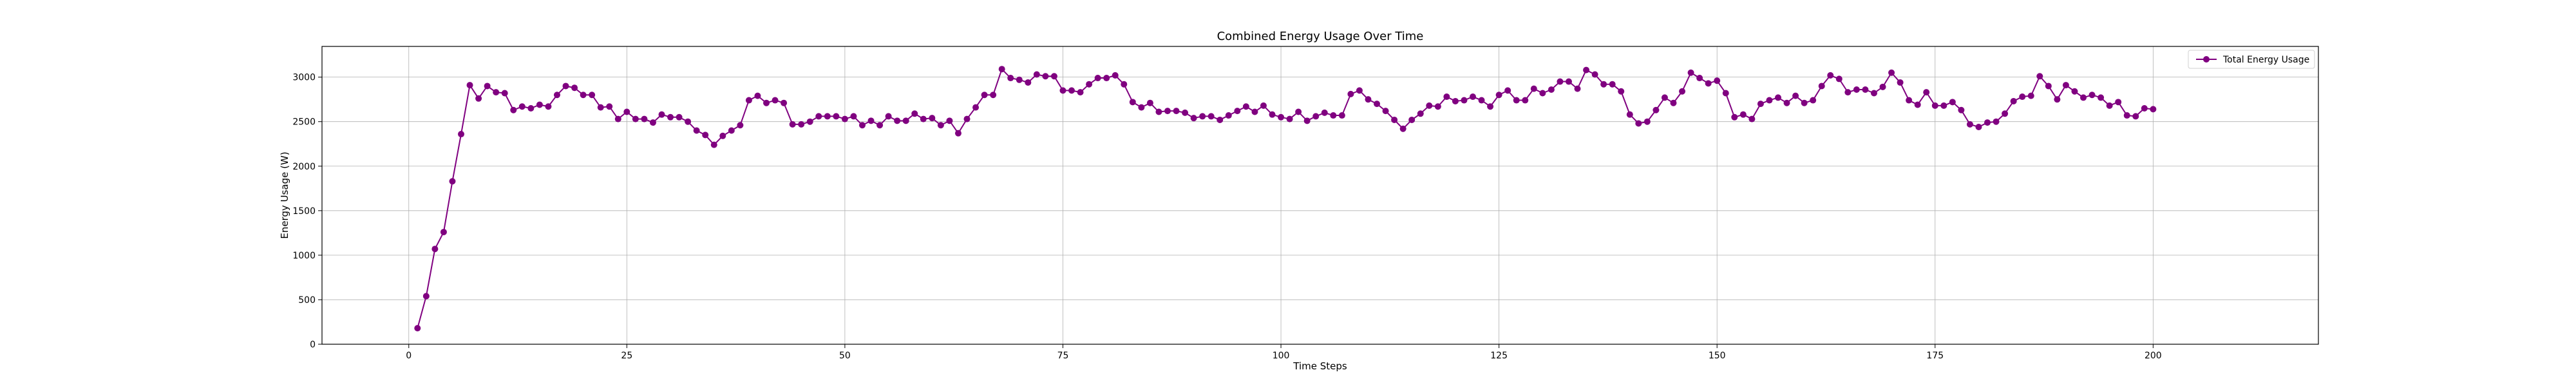 This screenshot has height=390, width=2576. I want to click on y-tick-label: 2000, so click(304, 167).